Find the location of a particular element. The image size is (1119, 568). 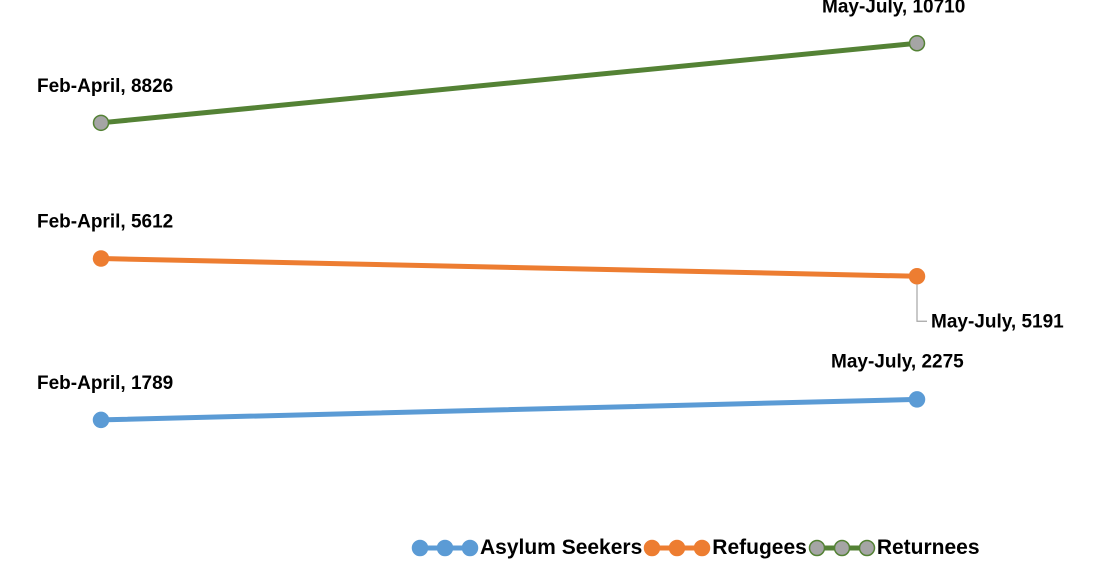

legend-item-returnees: Returnees is located at coordinates (893, 548).